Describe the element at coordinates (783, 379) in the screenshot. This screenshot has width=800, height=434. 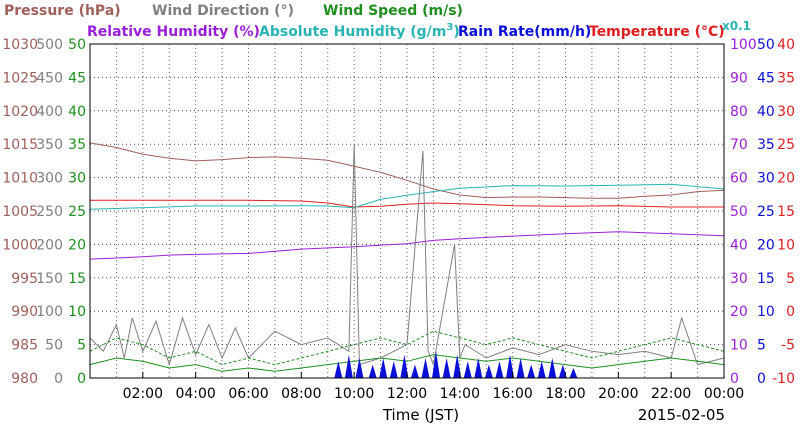
I see `y-tick-label: -10` at that location.